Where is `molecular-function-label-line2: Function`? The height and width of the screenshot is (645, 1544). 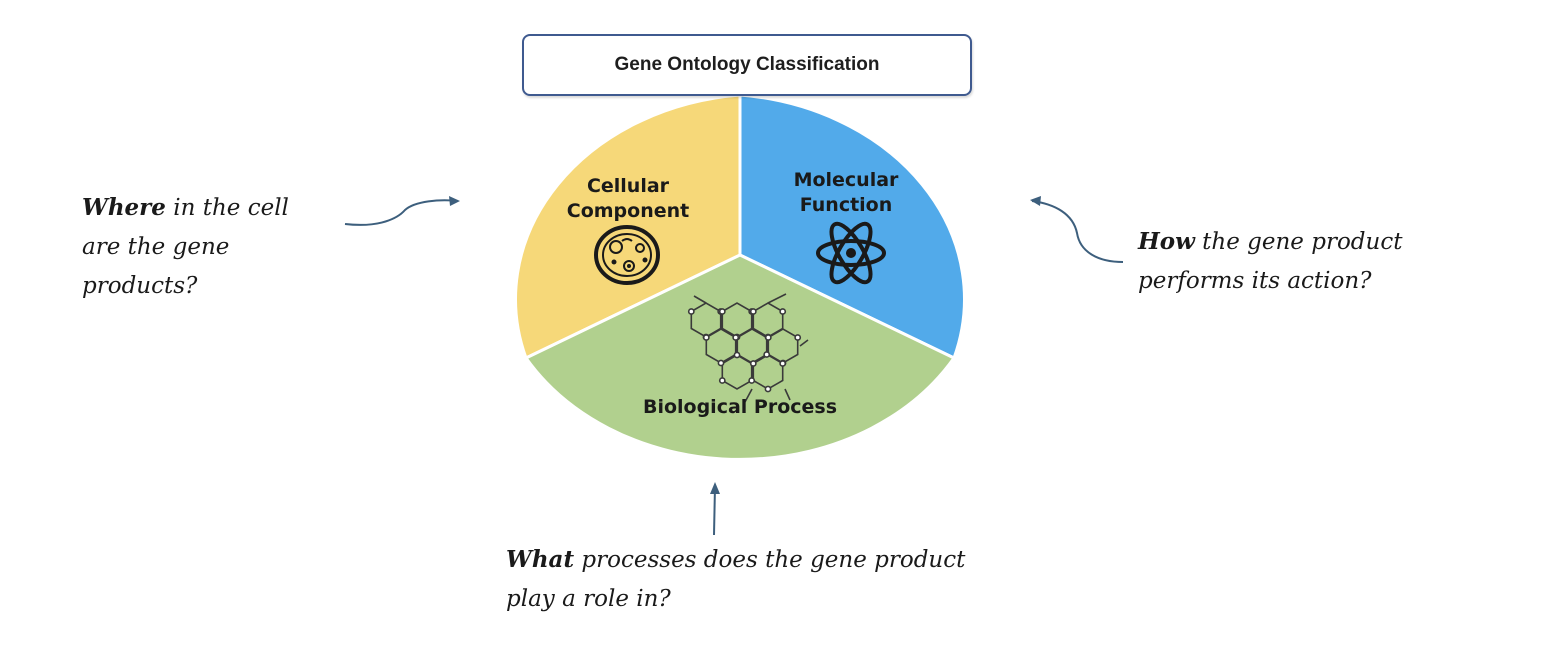 molecular-function-label-line2: Function is located at coordinates (846, 205).